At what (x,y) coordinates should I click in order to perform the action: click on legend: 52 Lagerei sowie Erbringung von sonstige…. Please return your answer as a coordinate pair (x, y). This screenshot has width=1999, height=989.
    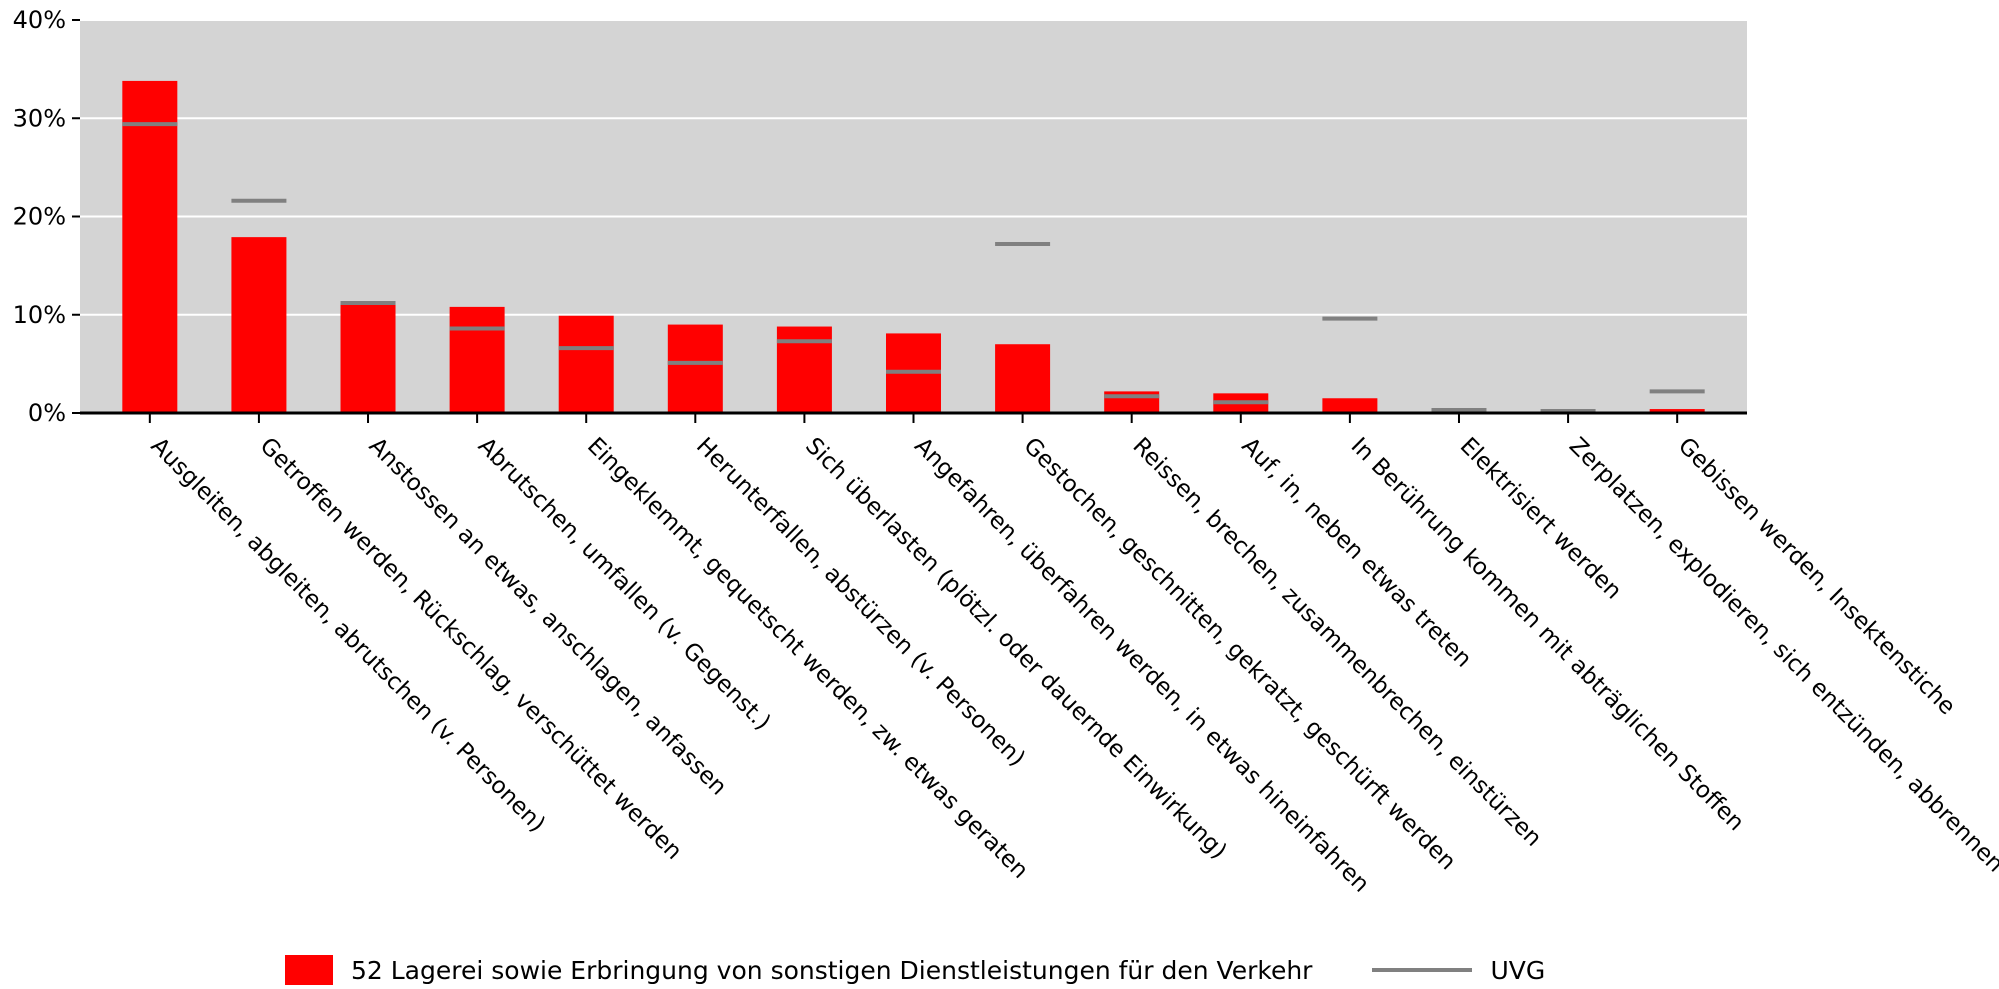
    Looking at the image, I should click on (915, 970).